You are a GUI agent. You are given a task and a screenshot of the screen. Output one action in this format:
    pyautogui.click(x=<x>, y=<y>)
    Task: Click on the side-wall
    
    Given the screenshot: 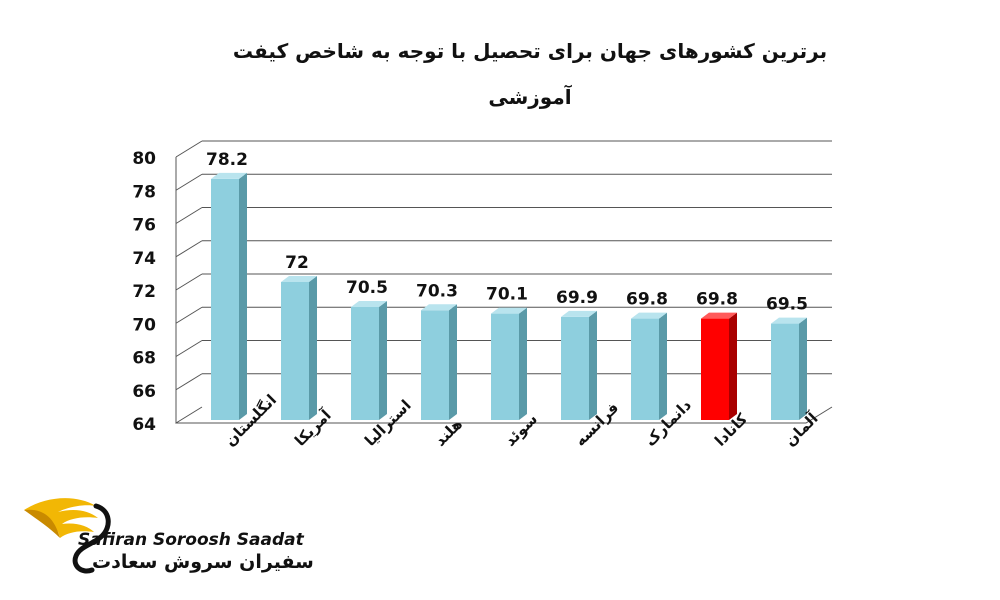 What is the action you would take?
    pyautogui.click(x=189, y=290)
    